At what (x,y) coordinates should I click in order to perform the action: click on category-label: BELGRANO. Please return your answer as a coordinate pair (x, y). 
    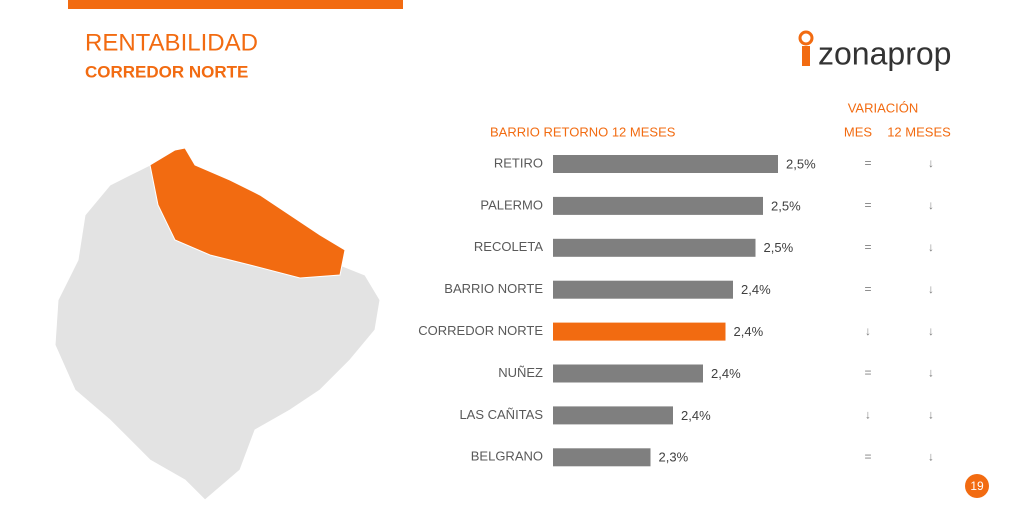
    Looking at the image, I should click on (507, 456).